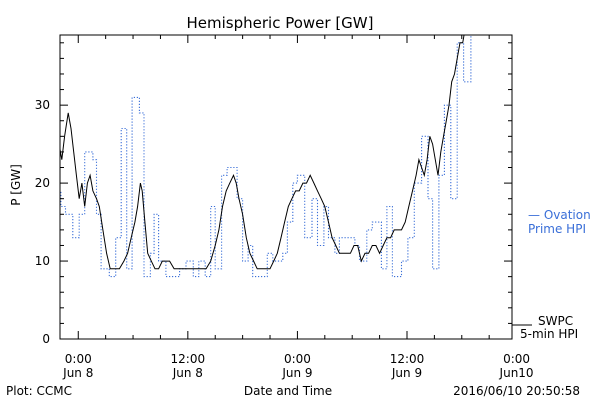 This screenshot has height=400, width=600. I want to click on legend-swpc-line2: 5-min HPI, so click(549, 334).